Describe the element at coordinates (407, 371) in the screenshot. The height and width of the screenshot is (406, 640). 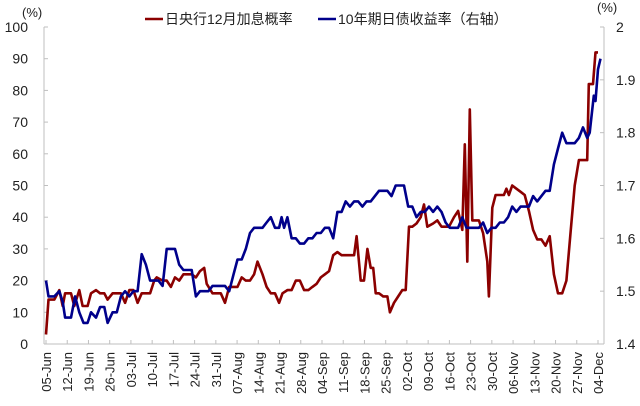
I see `x-tick-label: 02-Oct` at that location.